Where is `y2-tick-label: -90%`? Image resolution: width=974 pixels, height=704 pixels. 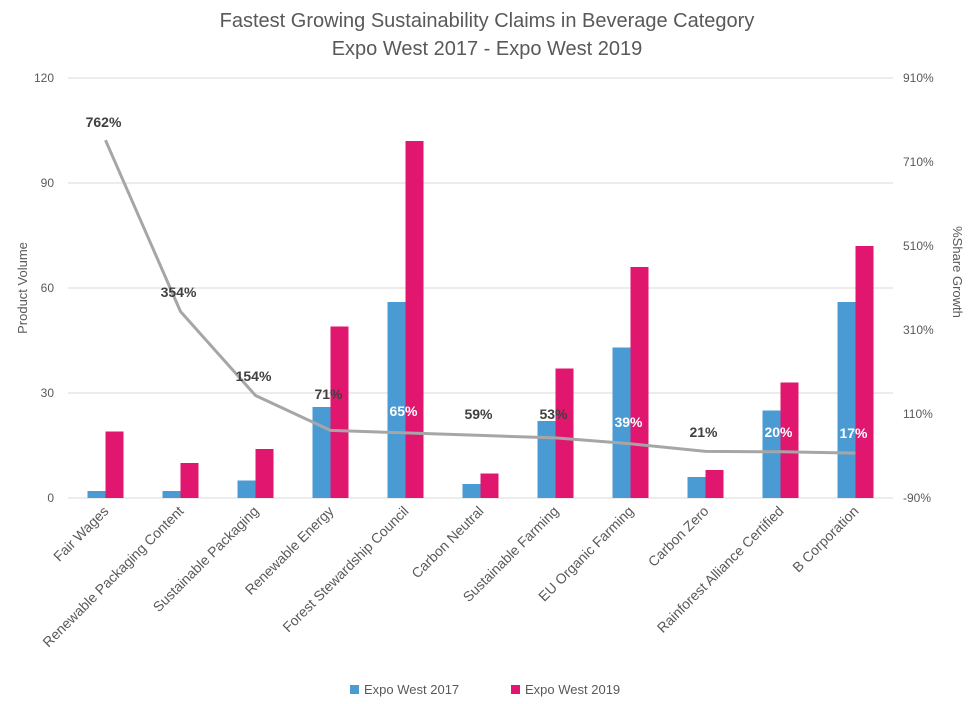 y2-tick-label: -90% is located at coordinates (917, 498).